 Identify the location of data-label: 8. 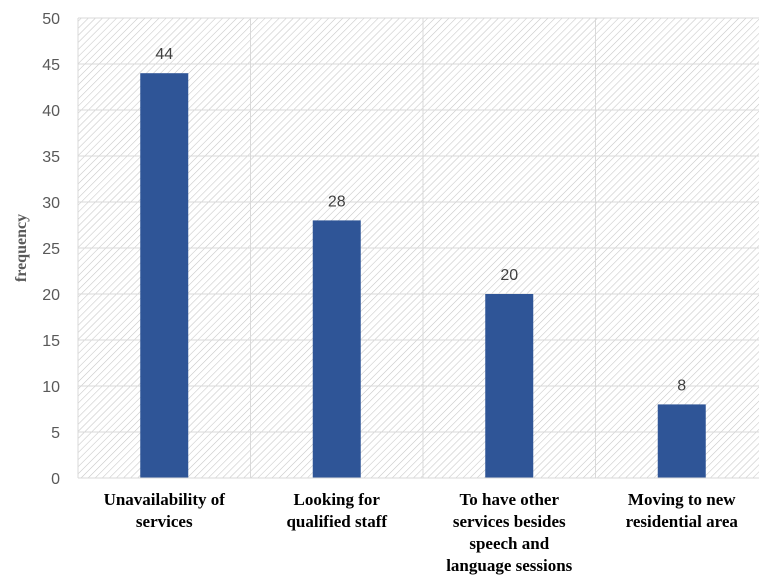
(681, 385).